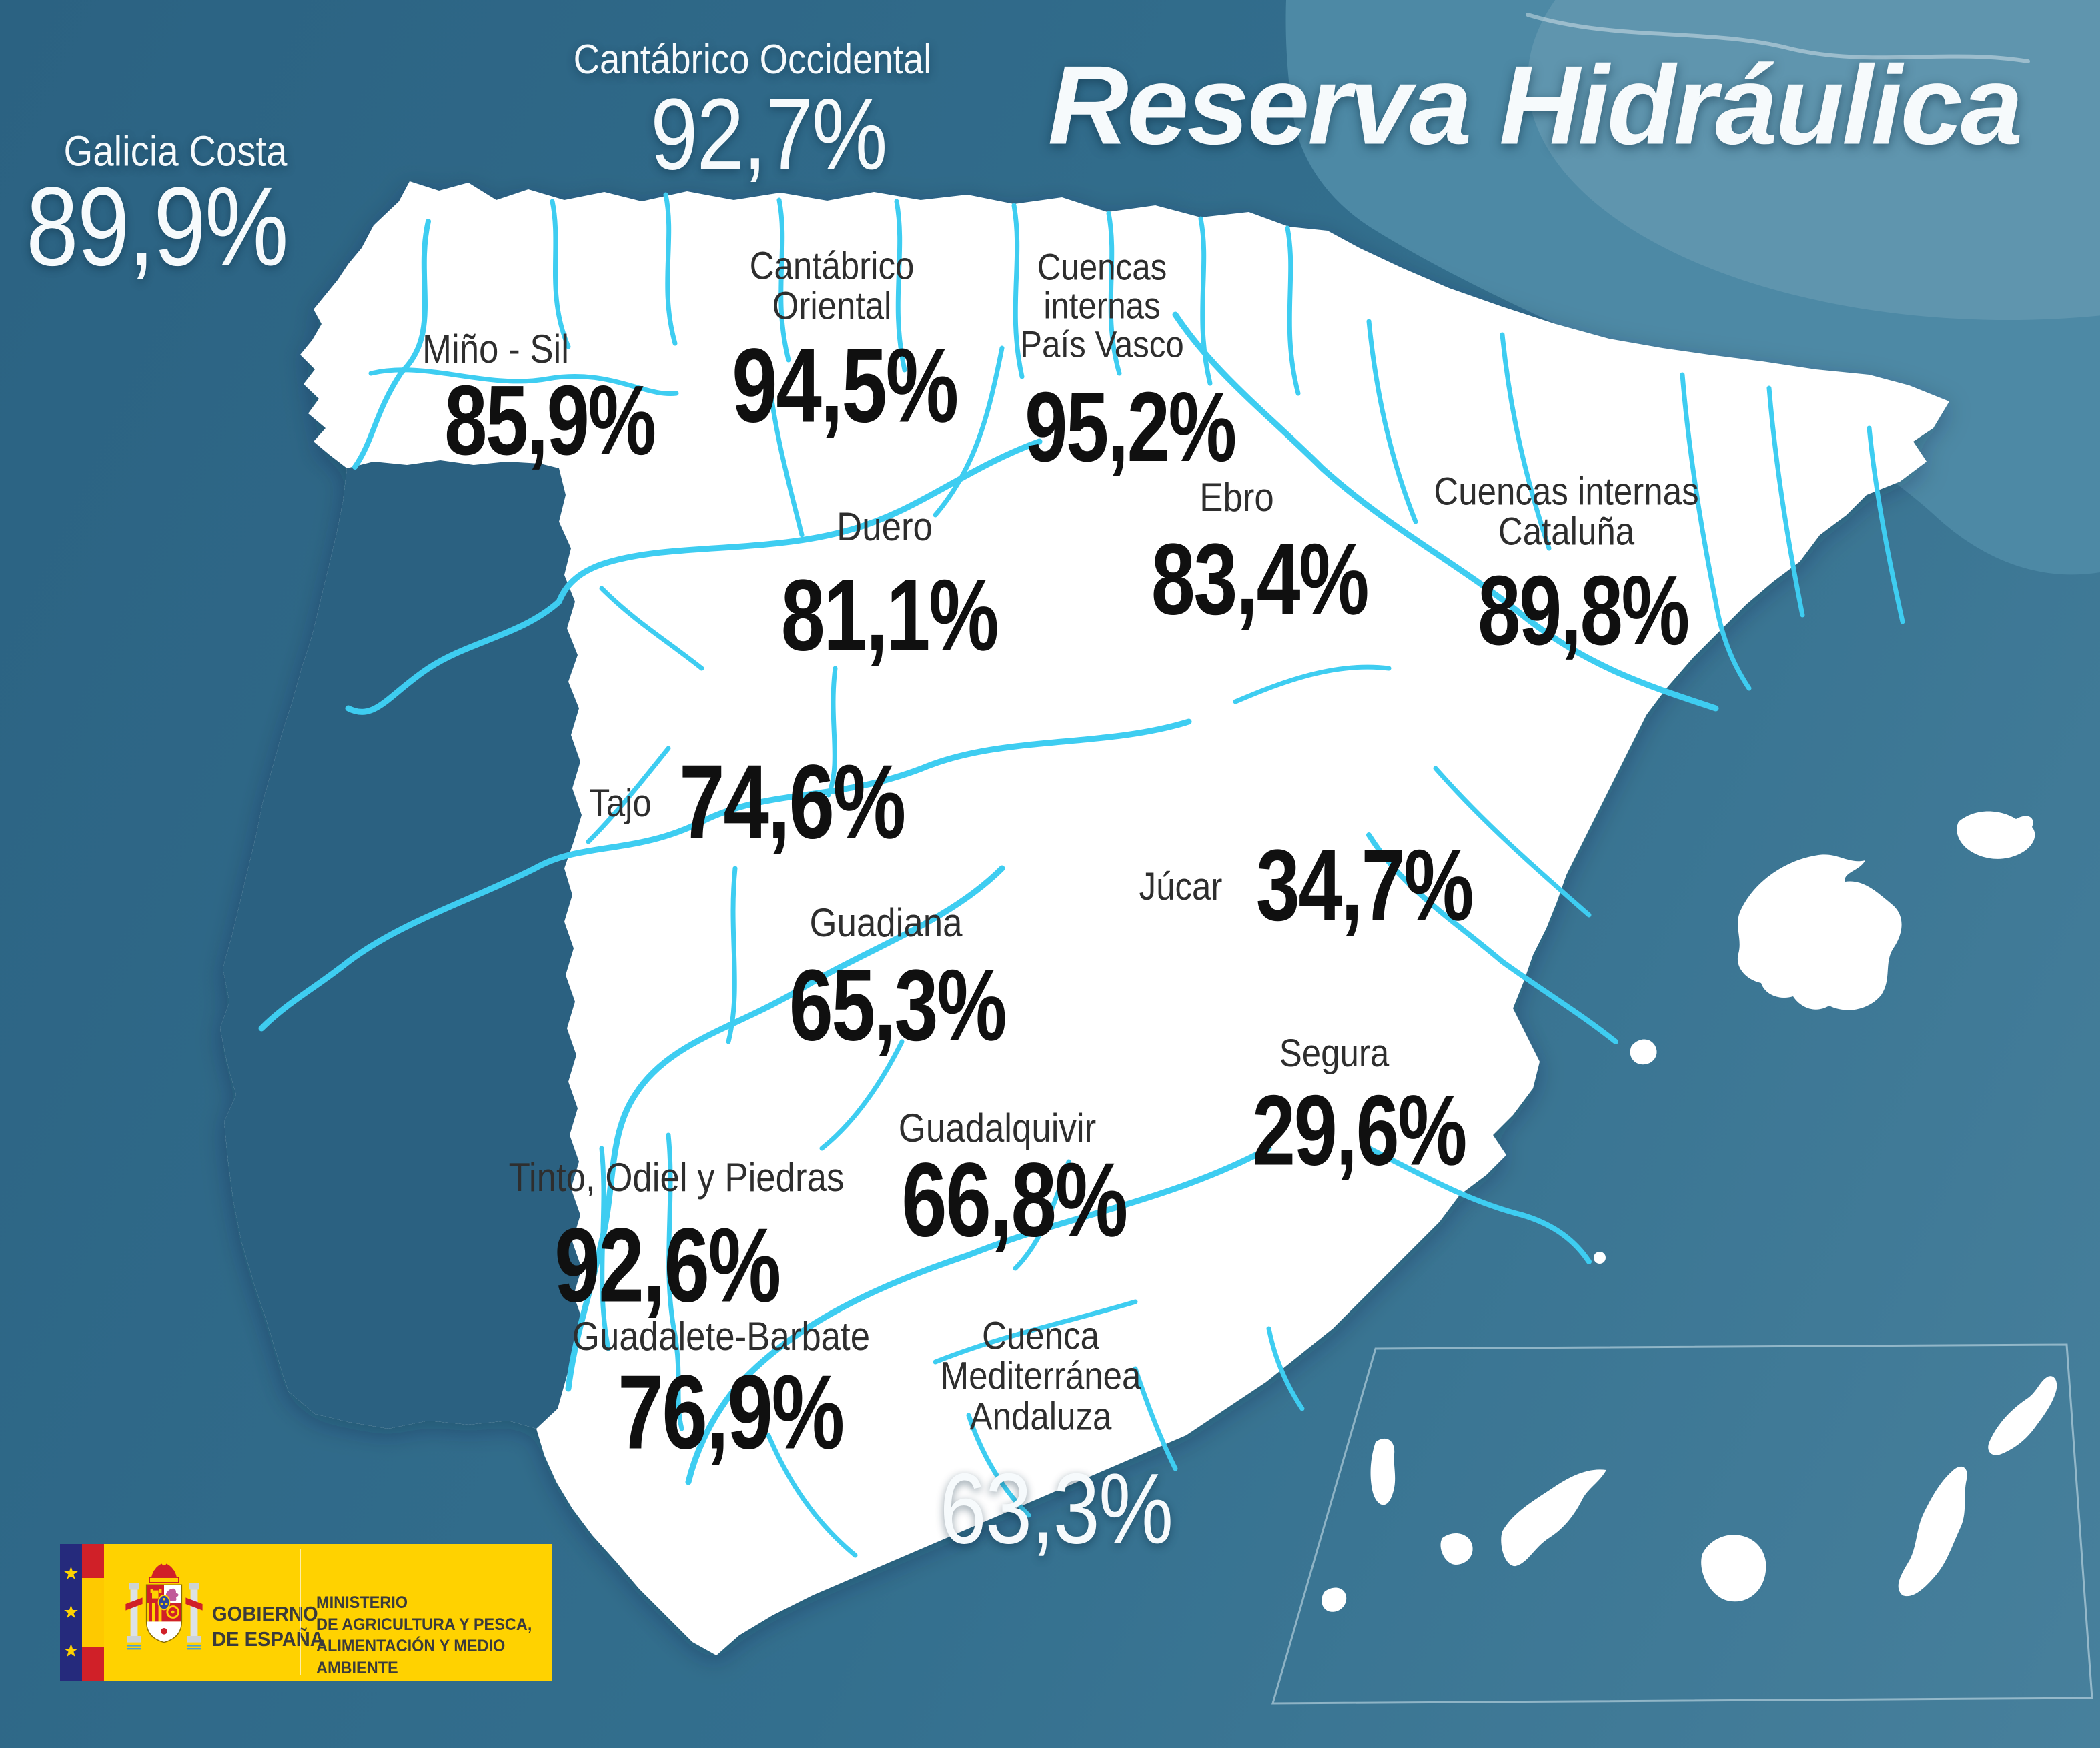  I want to click on region-name-duero: Duero, so click(885, 526).